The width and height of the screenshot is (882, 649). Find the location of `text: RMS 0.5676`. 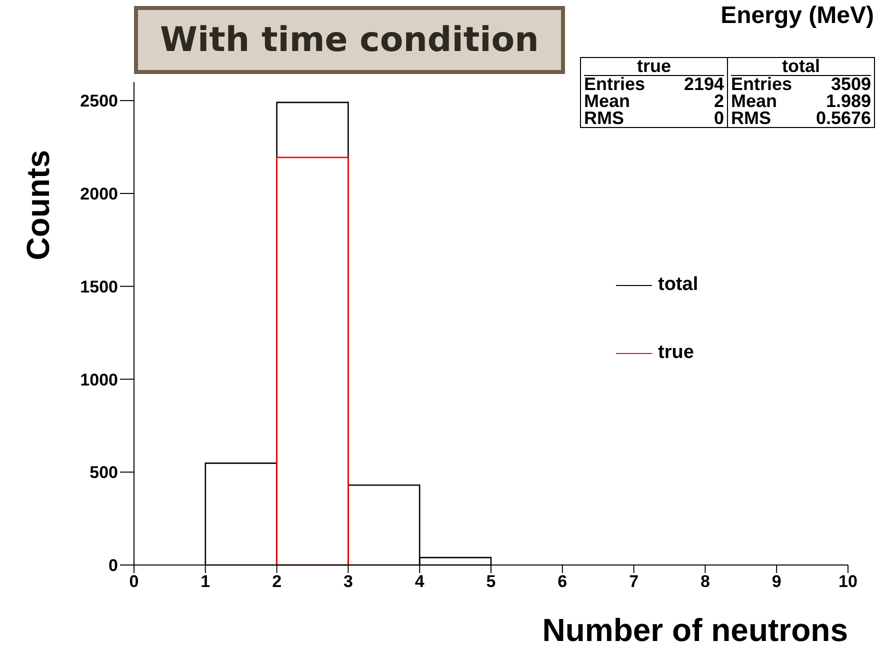

text: RMS 0.5676 is located at coordinates (801, 118).